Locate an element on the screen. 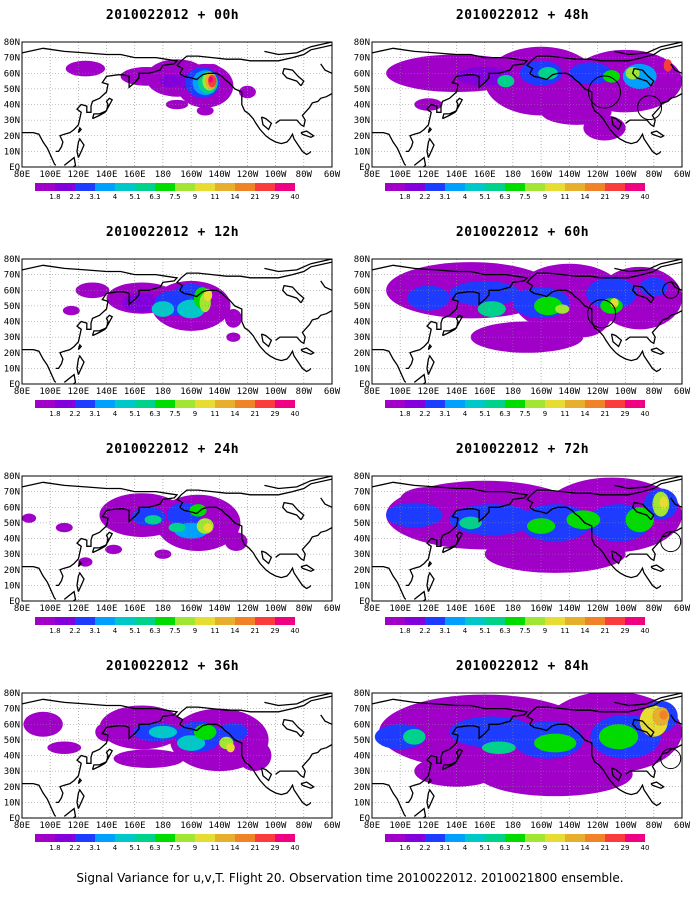 The image size is (700, 900). colorbar-label: 5.1 is located at coordinates (484, 197).